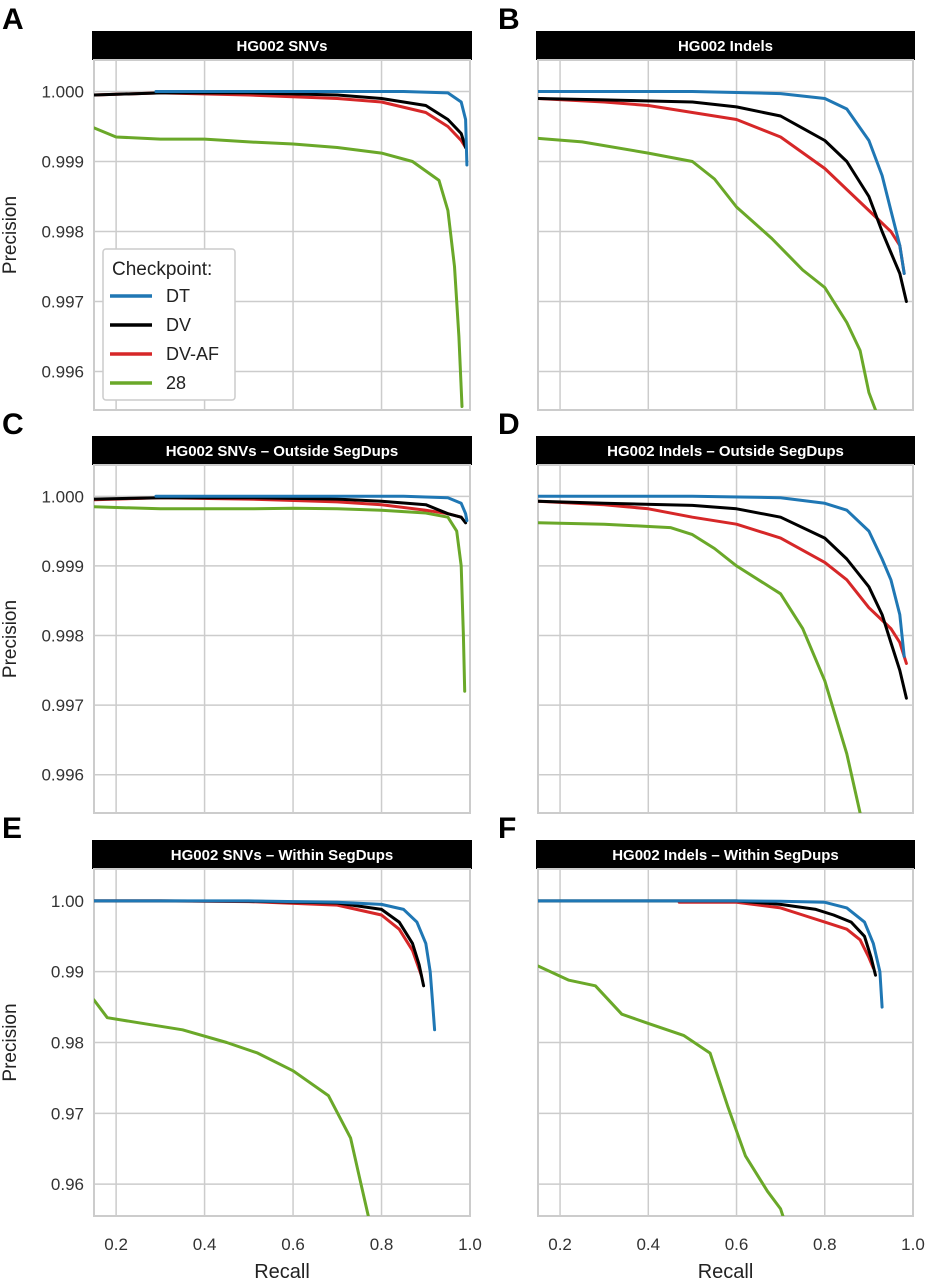 This screenshot has width=926, height=1280. I want to click on panel-title: HG002 Indels – Outside SegDups, so click(725, 451).